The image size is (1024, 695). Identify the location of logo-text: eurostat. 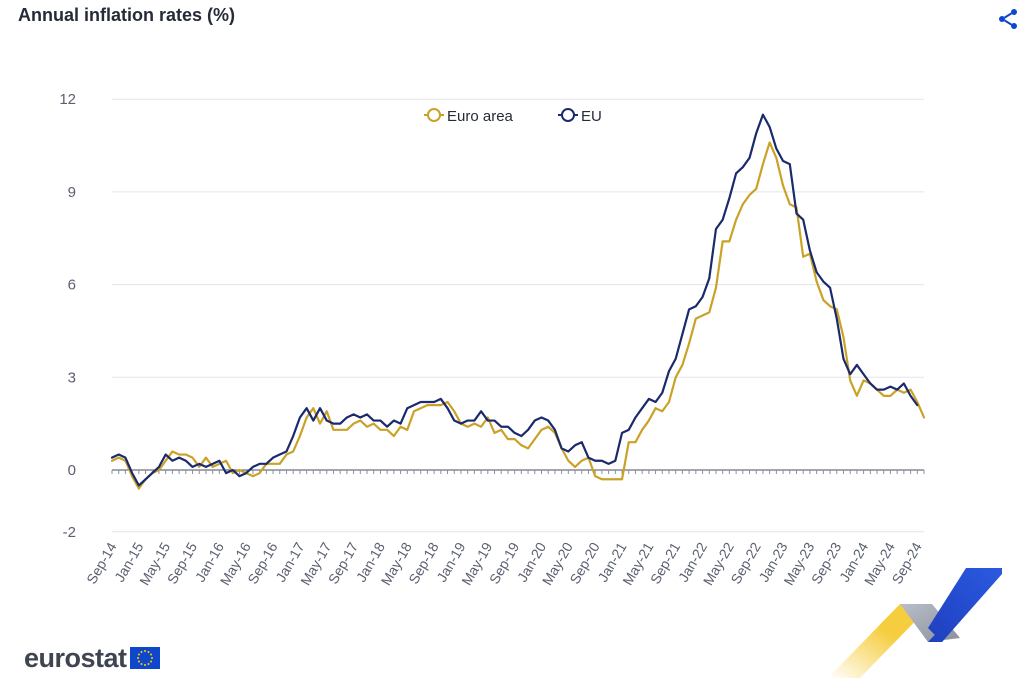
(75, 657).